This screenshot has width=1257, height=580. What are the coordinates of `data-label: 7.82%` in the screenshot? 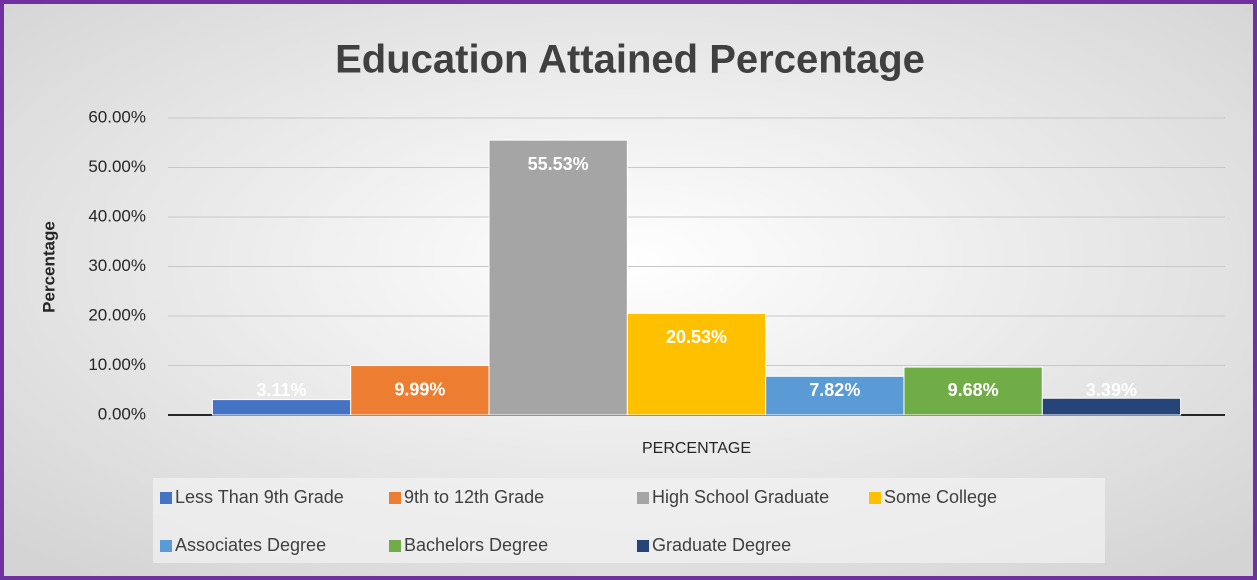 It's located at (834, 390).